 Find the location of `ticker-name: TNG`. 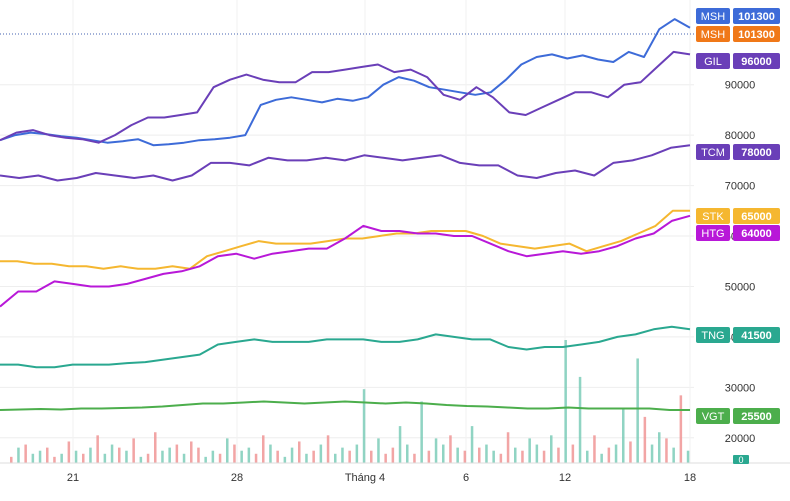

ticker-name: TNG is located at coordinates (712, 336).